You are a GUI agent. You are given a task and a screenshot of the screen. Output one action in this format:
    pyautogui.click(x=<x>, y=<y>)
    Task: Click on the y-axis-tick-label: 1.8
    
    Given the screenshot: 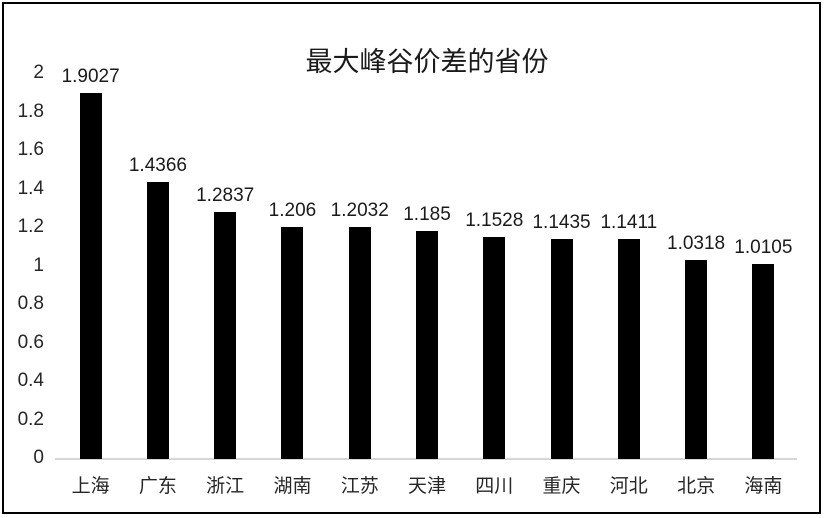 What is the action you would take?
    pyautogui.click(x=30, y=111)
    